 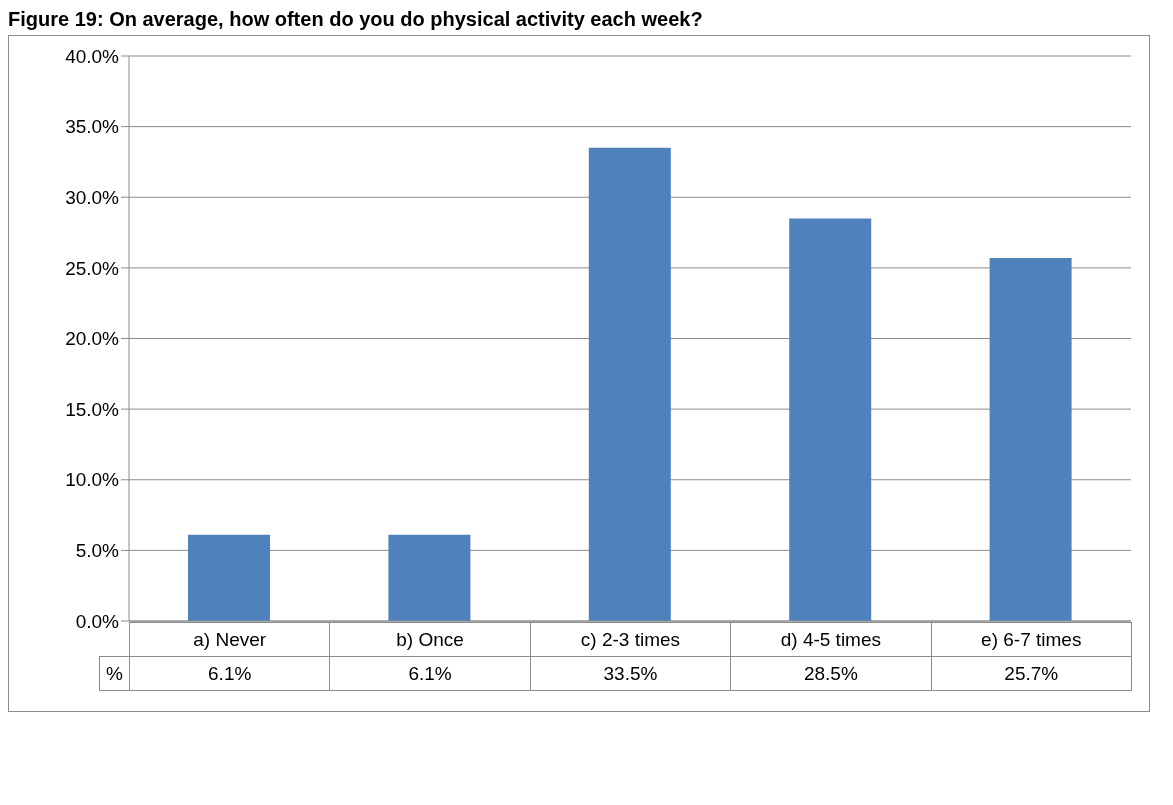 What do you see at coordinates (831, 639) in the screenshot?
I see `x-tick-label: d) 4-5 times` at bounding box center [831, 639].